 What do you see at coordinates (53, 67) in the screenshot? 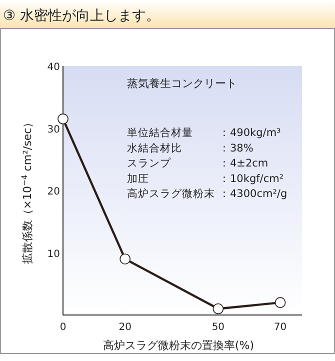
I see `y-tick-label: 40` at bounding box center [53, 67].